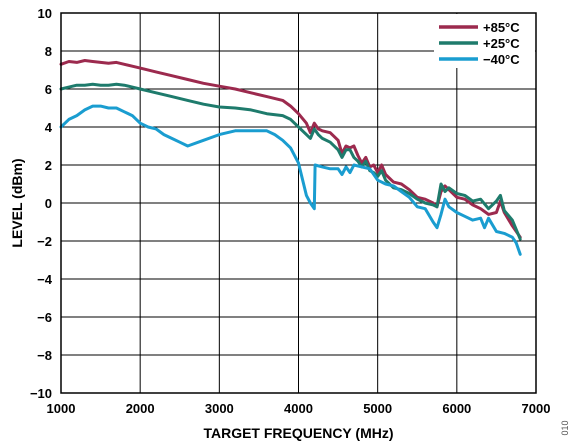  What do you see at coordinates (565, 427) in the screenshot?
I see `figure-id: 010` at bounding box center [565, 427].